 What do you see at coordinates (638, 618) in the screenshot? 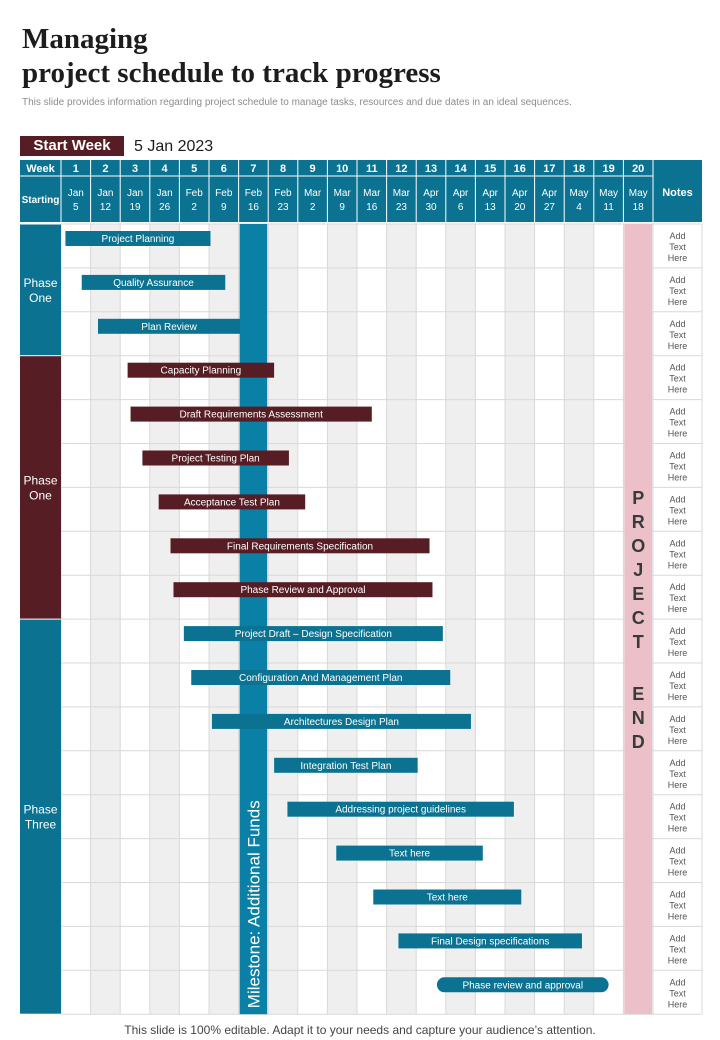
I see `project-end-letter: C` at bounding box center [638, 618].